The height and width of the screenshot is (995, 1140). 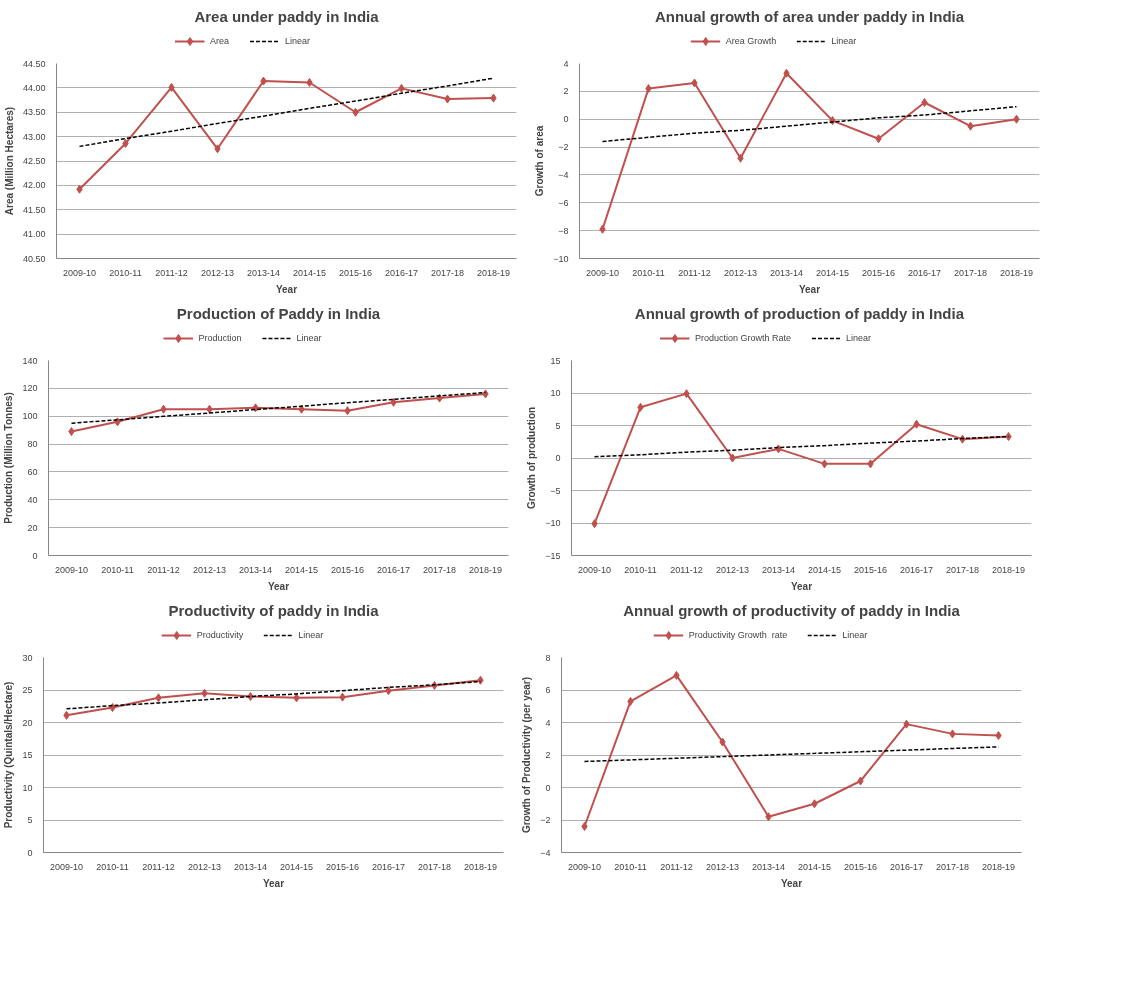 I want to click on legend-label: Production Growth Rate, so click(x=742, y=338).